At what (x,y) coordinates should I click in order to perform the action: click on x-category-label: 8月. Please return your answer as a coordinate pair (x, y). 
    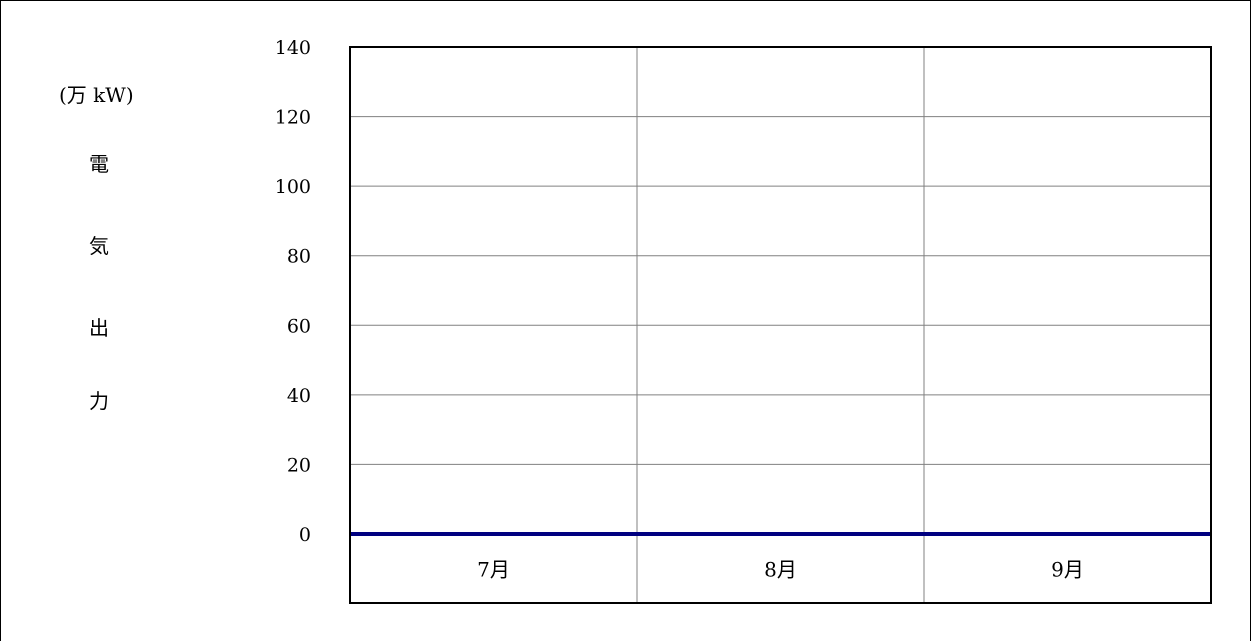
    Looking at the image, I should click on (780, 570).